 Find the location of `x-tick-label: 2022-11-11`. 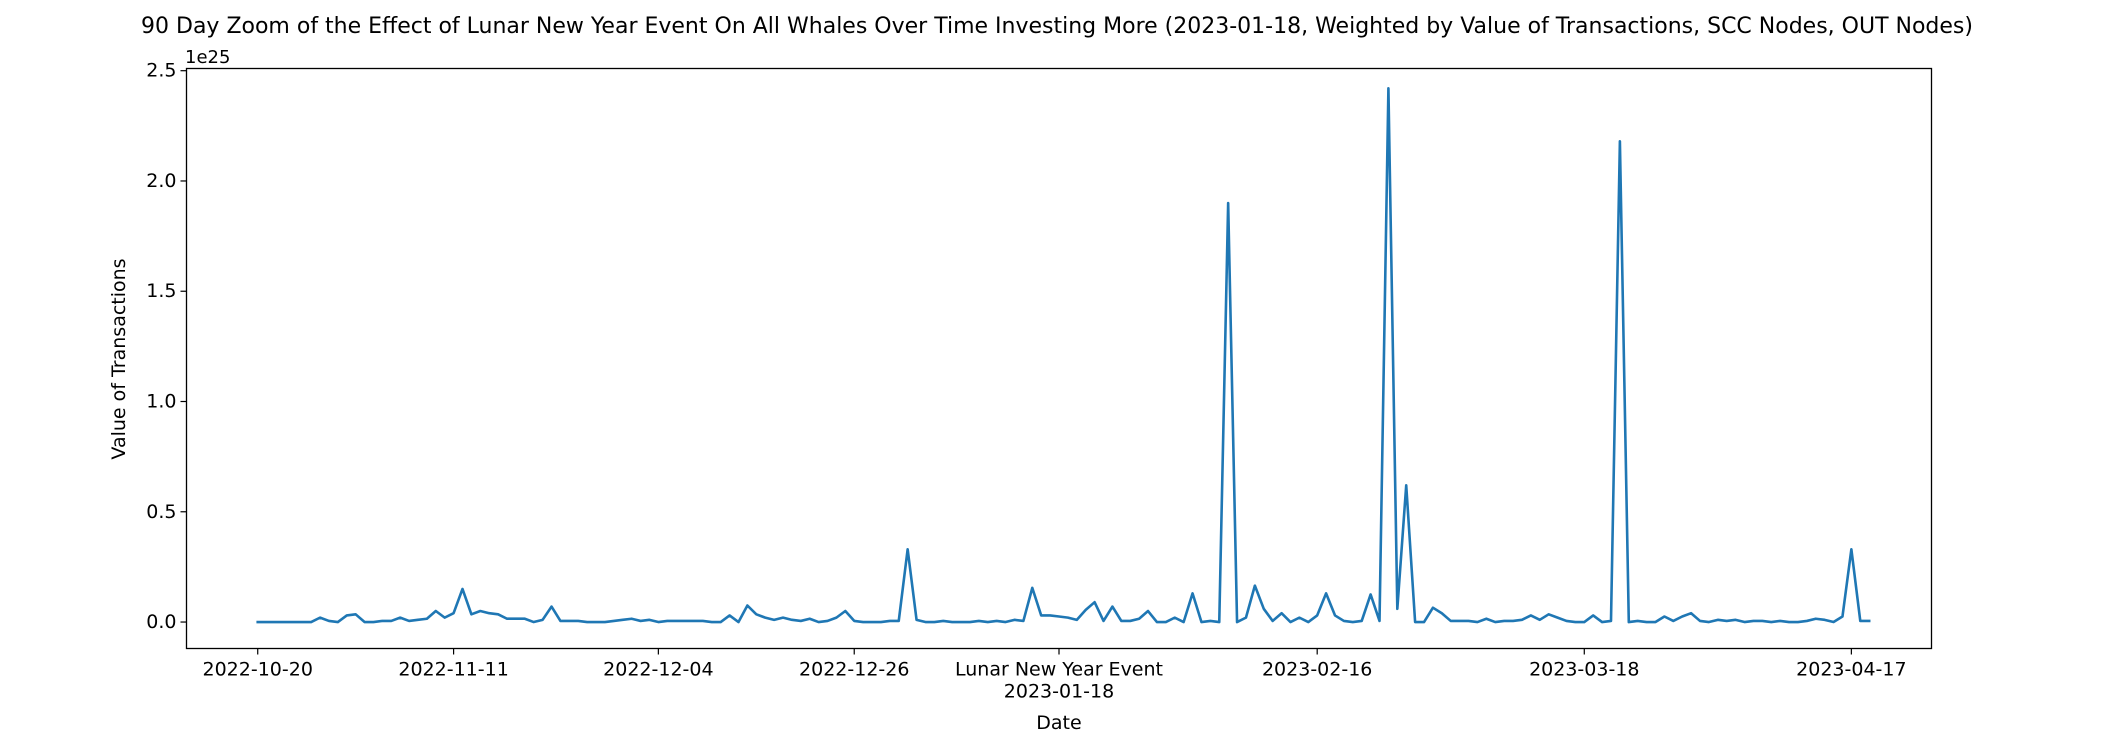

x-tick-label: 2022-11-11 is located at coordinates (453, 670).